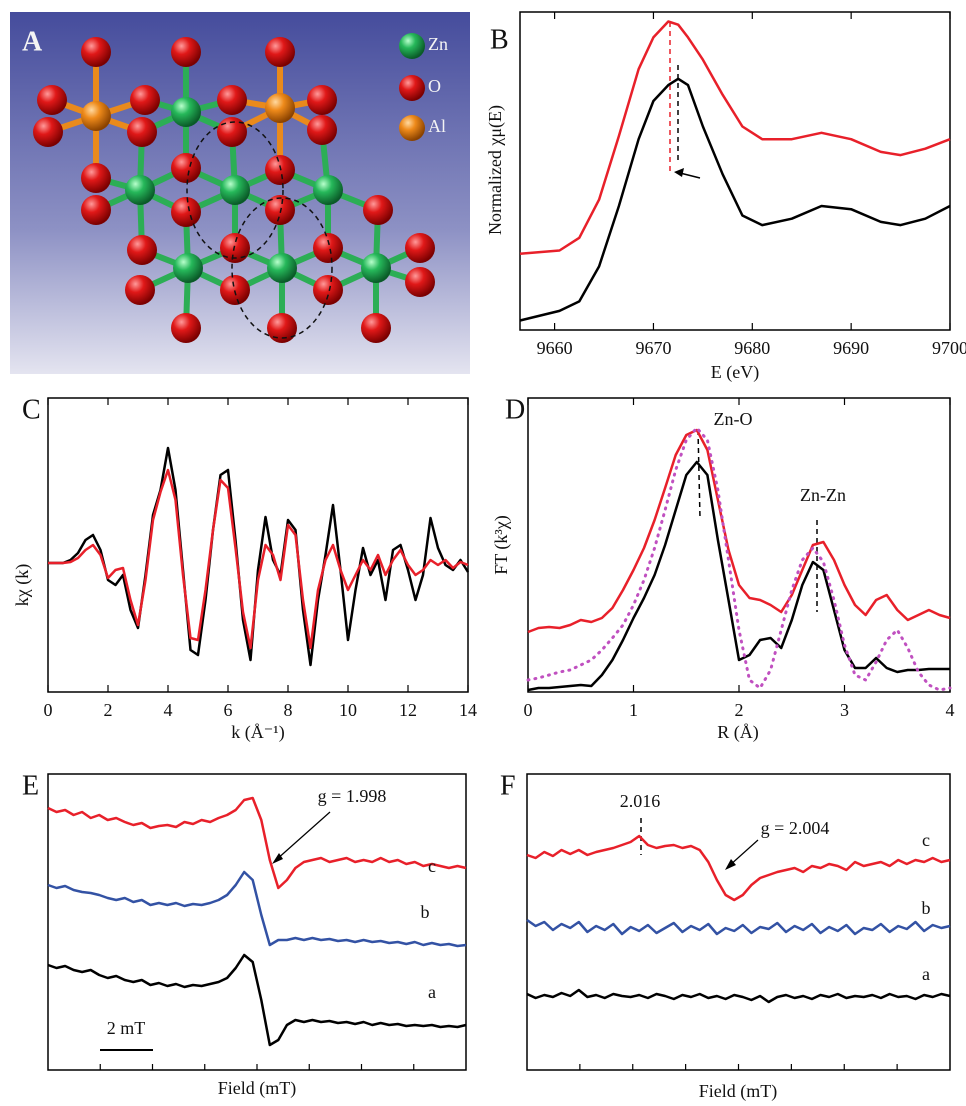  I want to click on x-tick-label: 3, so click(844, 710).